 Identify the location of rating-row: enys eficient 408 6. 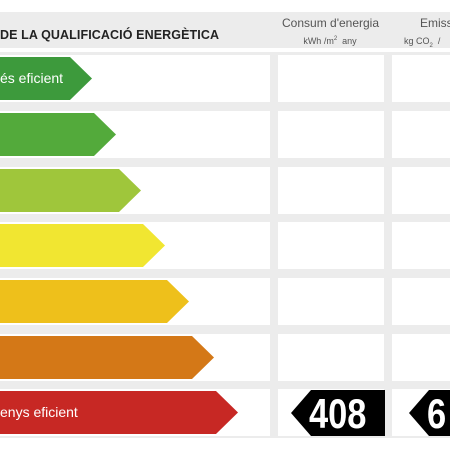
(225, 413).